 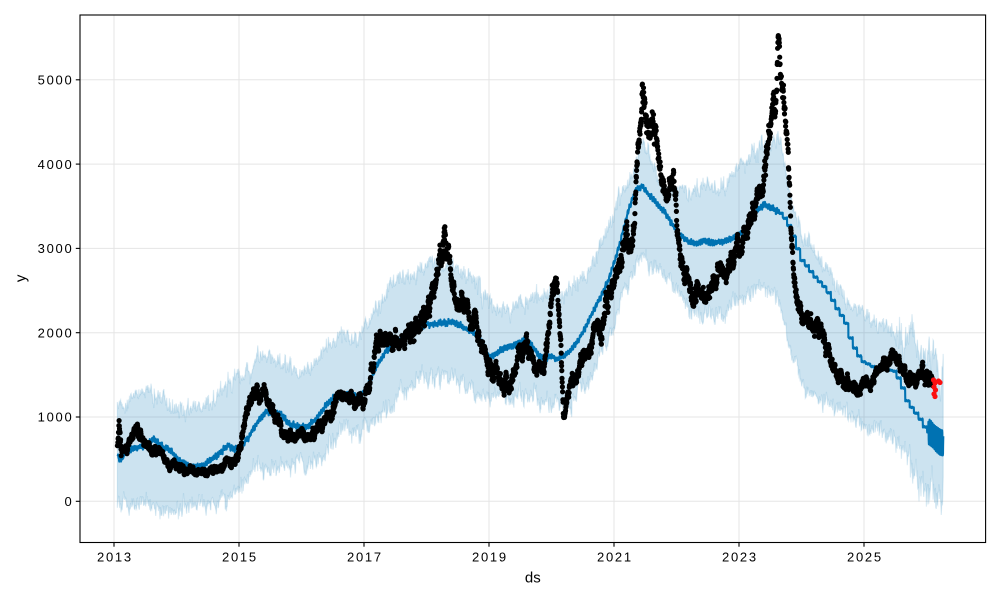 I want to click on svg-text: 2000, so click(x=56, y=332).